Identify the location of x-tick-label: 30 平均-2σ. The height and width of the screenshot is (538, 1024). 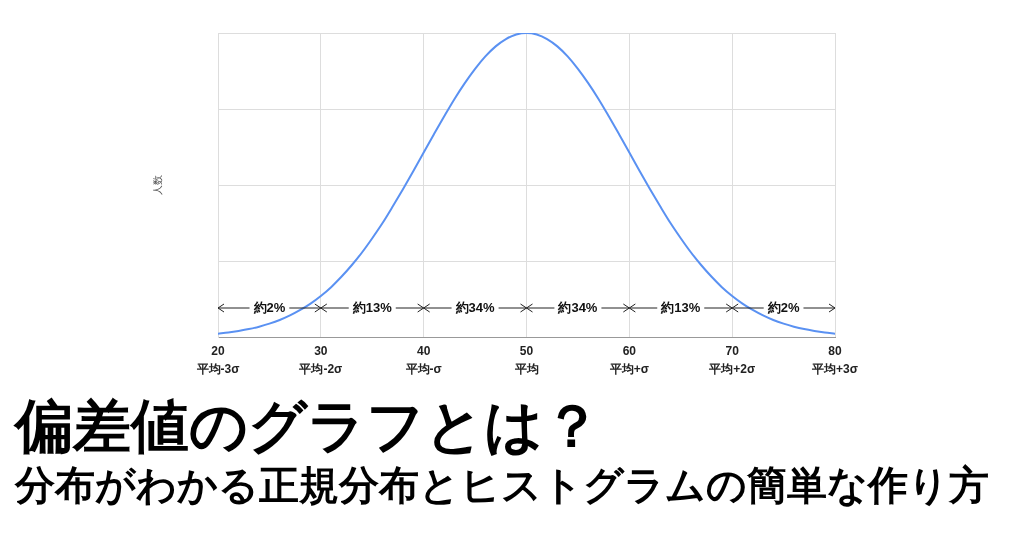
(320, 360).